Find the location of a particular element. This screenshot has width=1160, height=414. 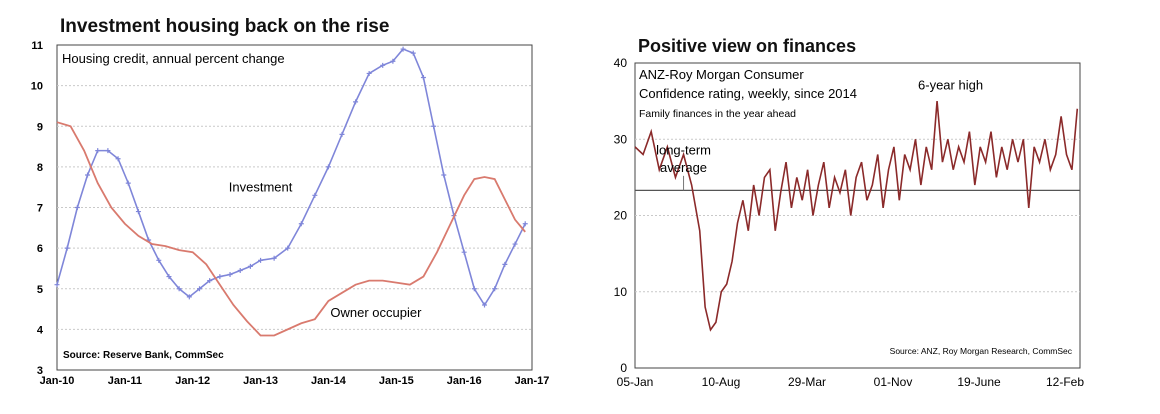

chart-subtitle-line: Family finances in the year ahead is located at coordinates (717, 114).